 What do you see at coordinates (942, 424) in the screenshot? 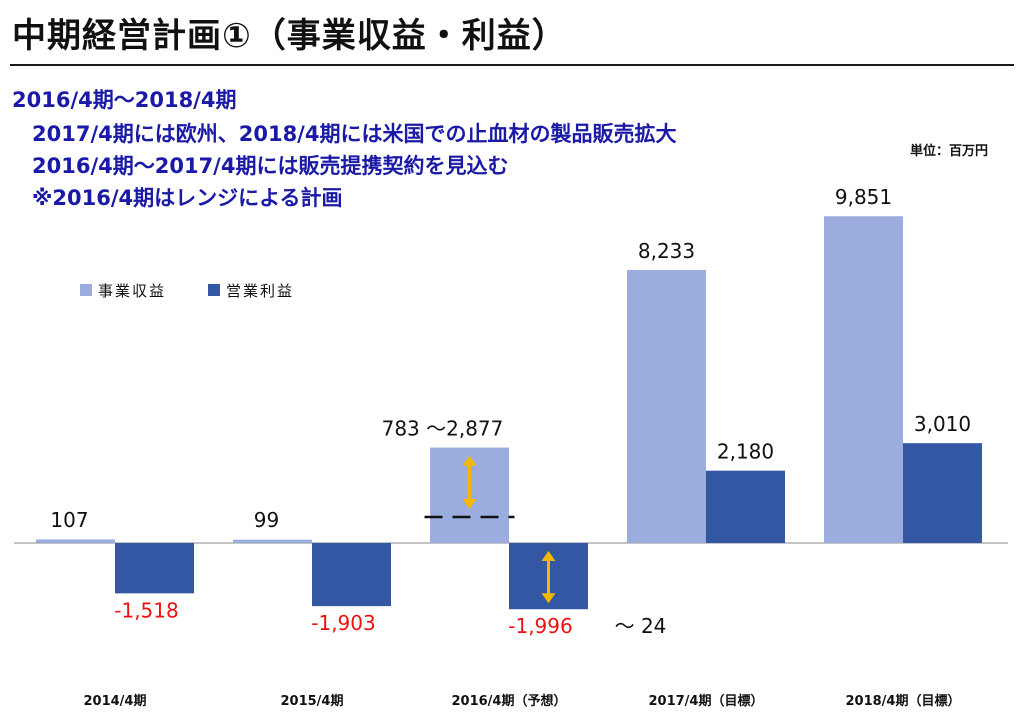
I see `data-label-profit-4: 3,010` at bounding box center [942, 424].